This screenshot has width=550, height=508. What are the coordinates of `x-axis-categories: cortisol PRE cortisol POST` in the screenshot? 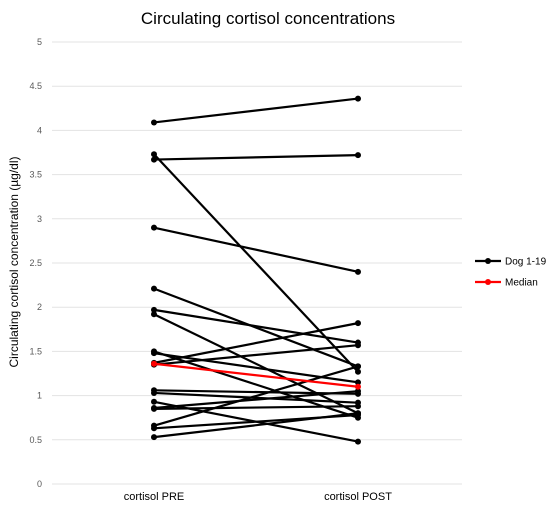 It's located at (258, 497).